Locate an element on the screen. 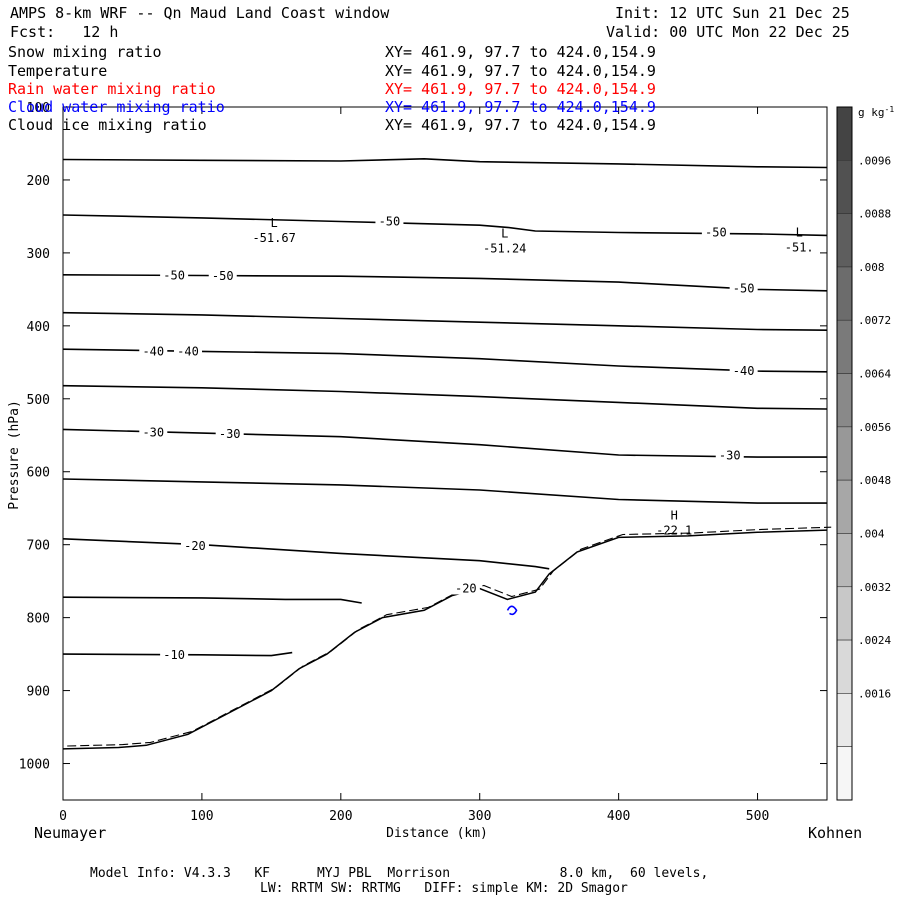 The width and height of the screenshot is (900, 900). x-tick-label: 100 is located at coordinates (201, 816).